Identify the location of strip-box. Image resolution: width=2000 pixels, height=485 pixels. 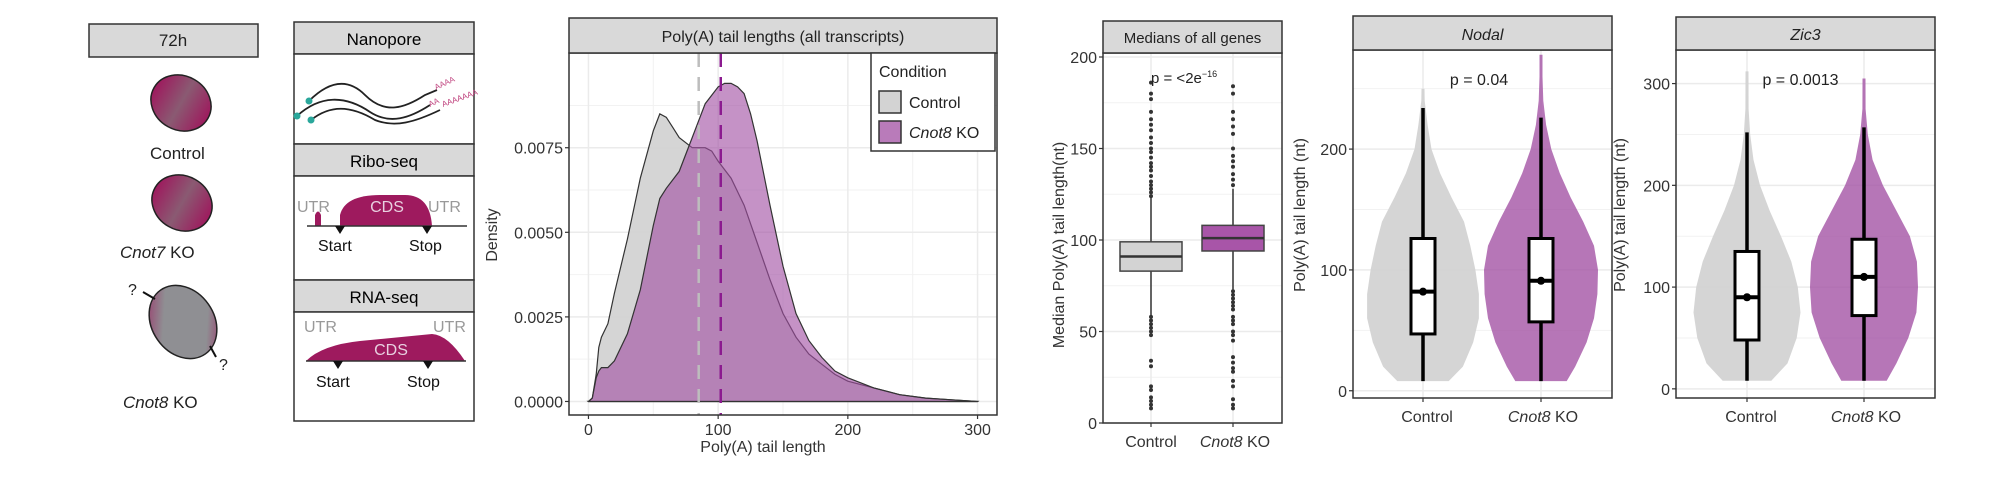
(1805, 33).